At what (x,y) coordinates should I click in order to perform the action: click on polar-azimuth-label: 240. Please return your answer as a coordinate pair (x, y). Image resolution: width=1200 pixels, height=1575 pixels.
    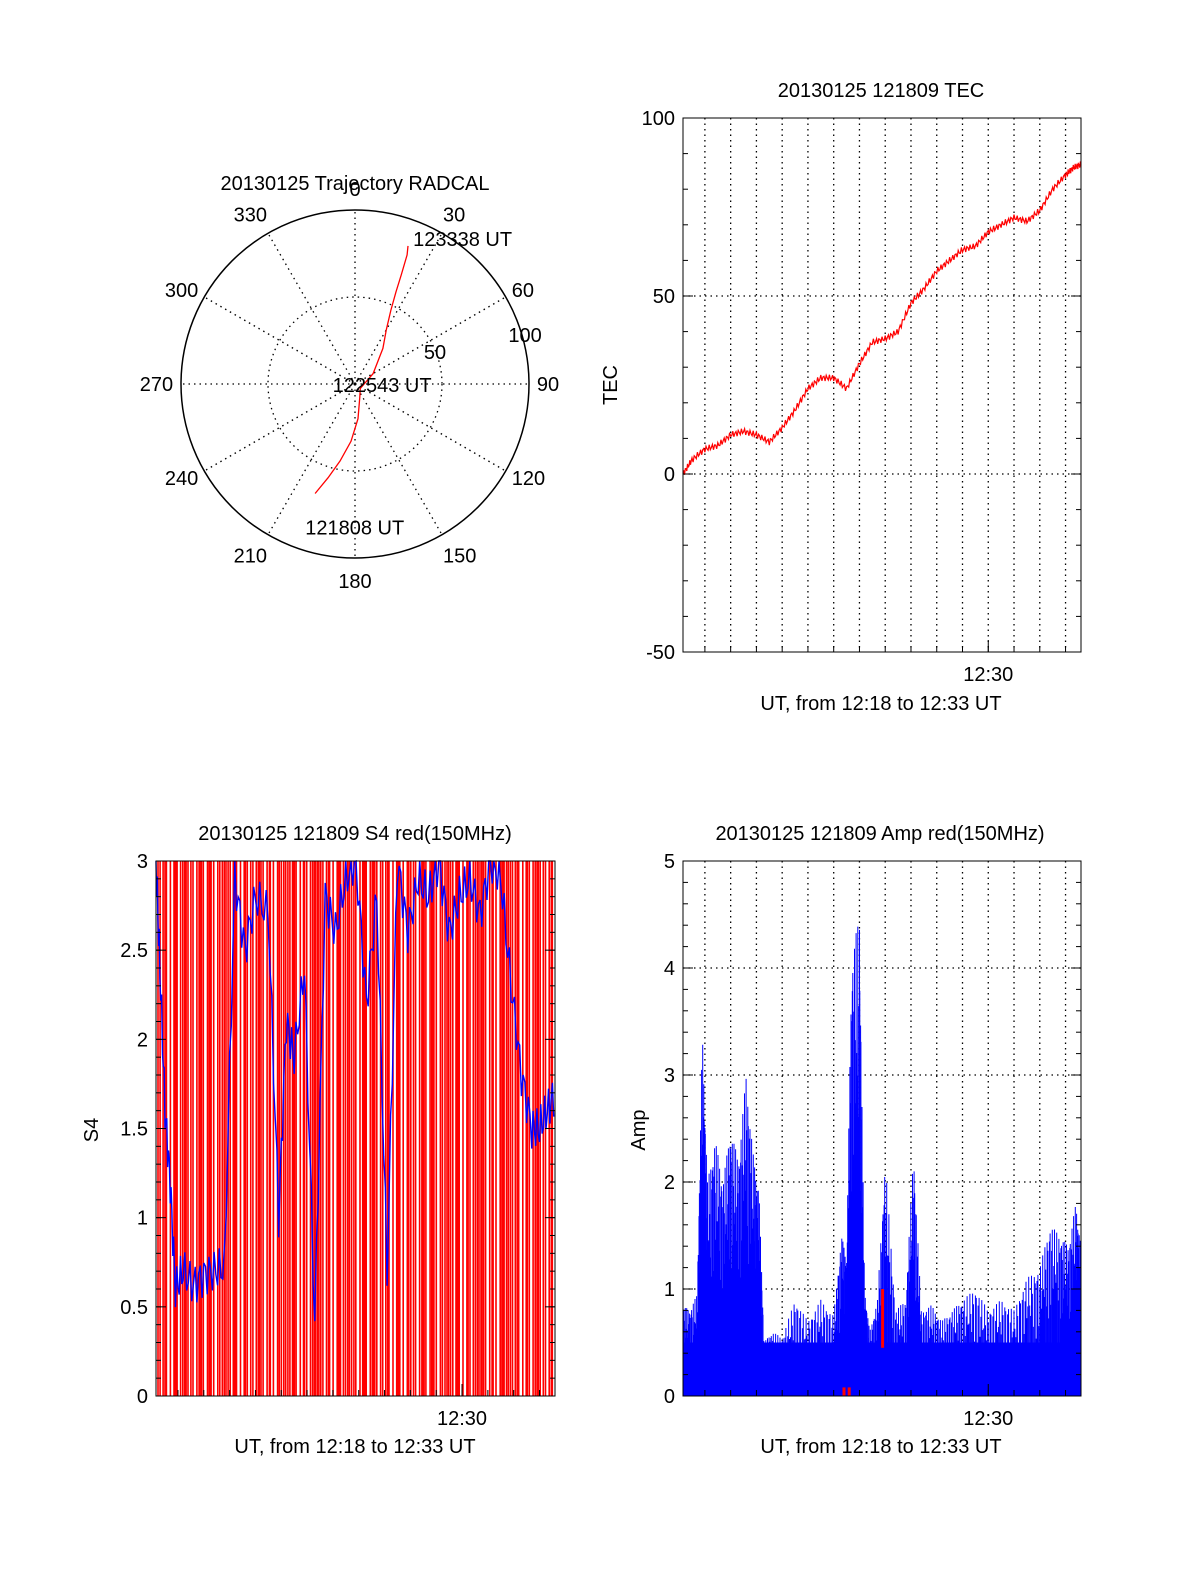
    Looking at the image, I should click on (181, 479).